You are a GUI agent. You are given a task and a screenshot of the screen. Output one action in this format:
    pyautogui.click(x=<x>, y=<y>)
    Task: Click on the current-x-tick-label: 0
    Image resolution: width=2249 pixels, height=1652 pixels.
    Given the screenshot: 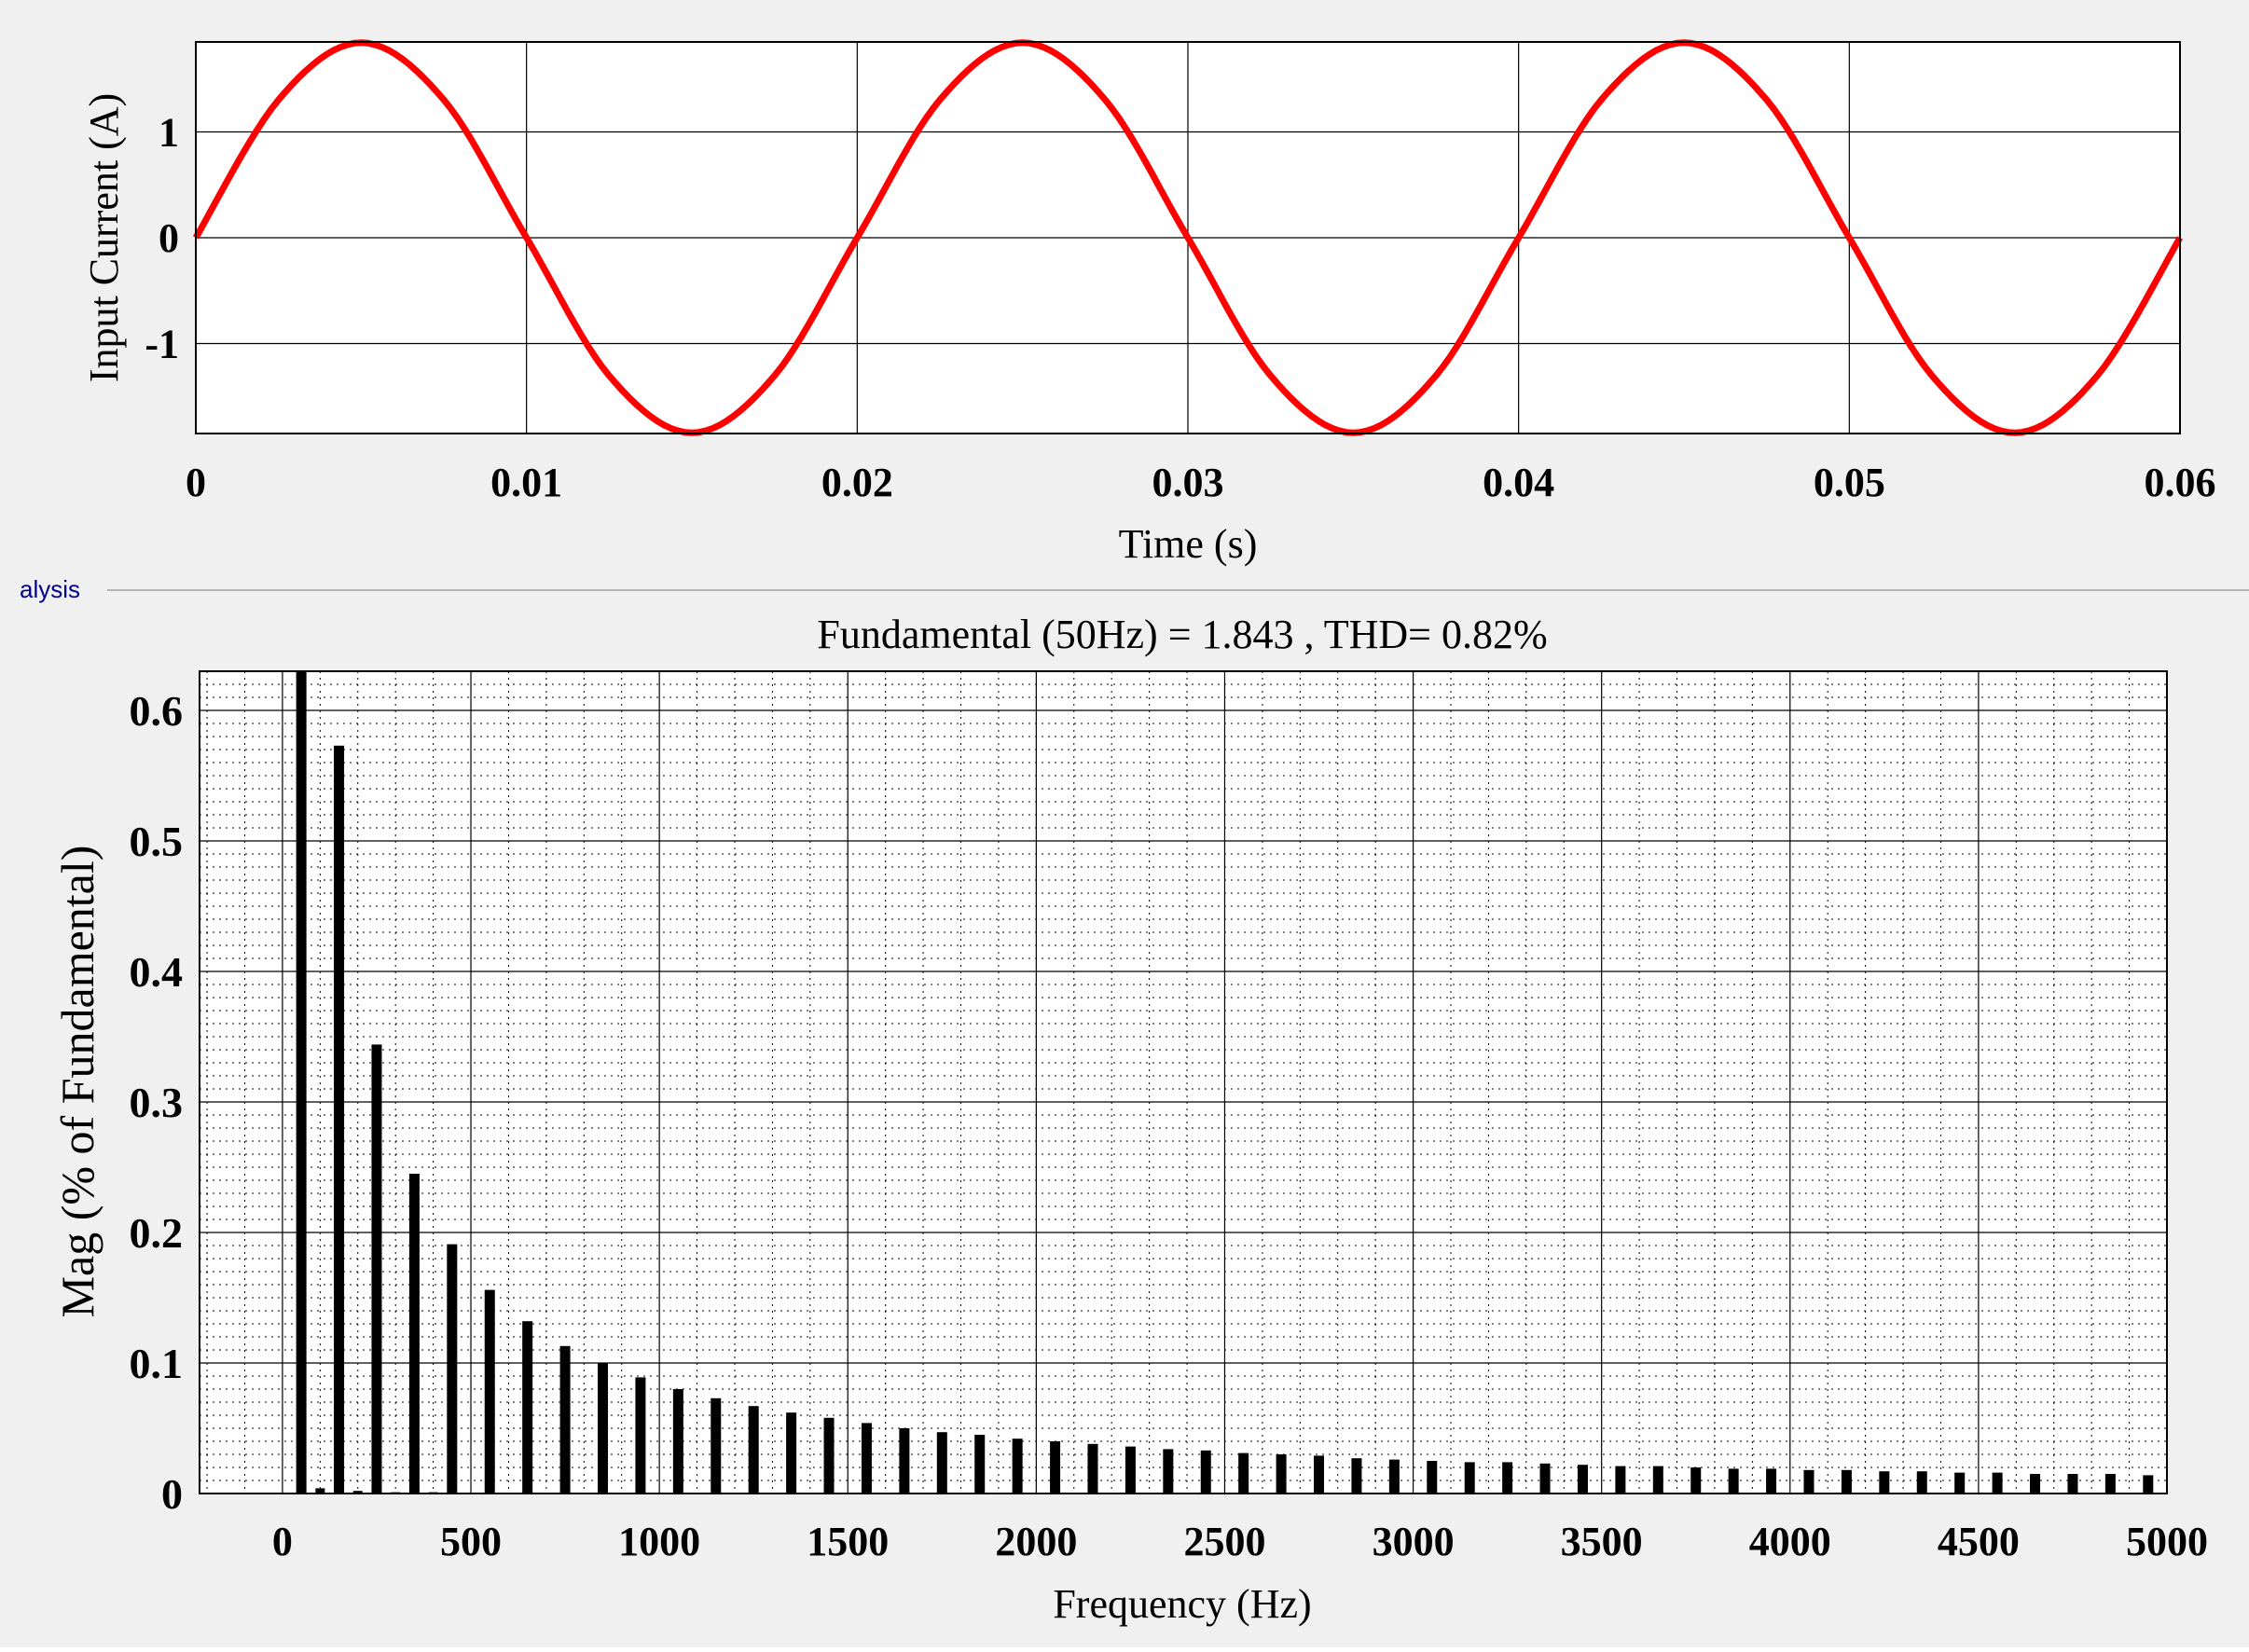 What is the action you would take?
    pyautogui.click(x=196, y=483)
    